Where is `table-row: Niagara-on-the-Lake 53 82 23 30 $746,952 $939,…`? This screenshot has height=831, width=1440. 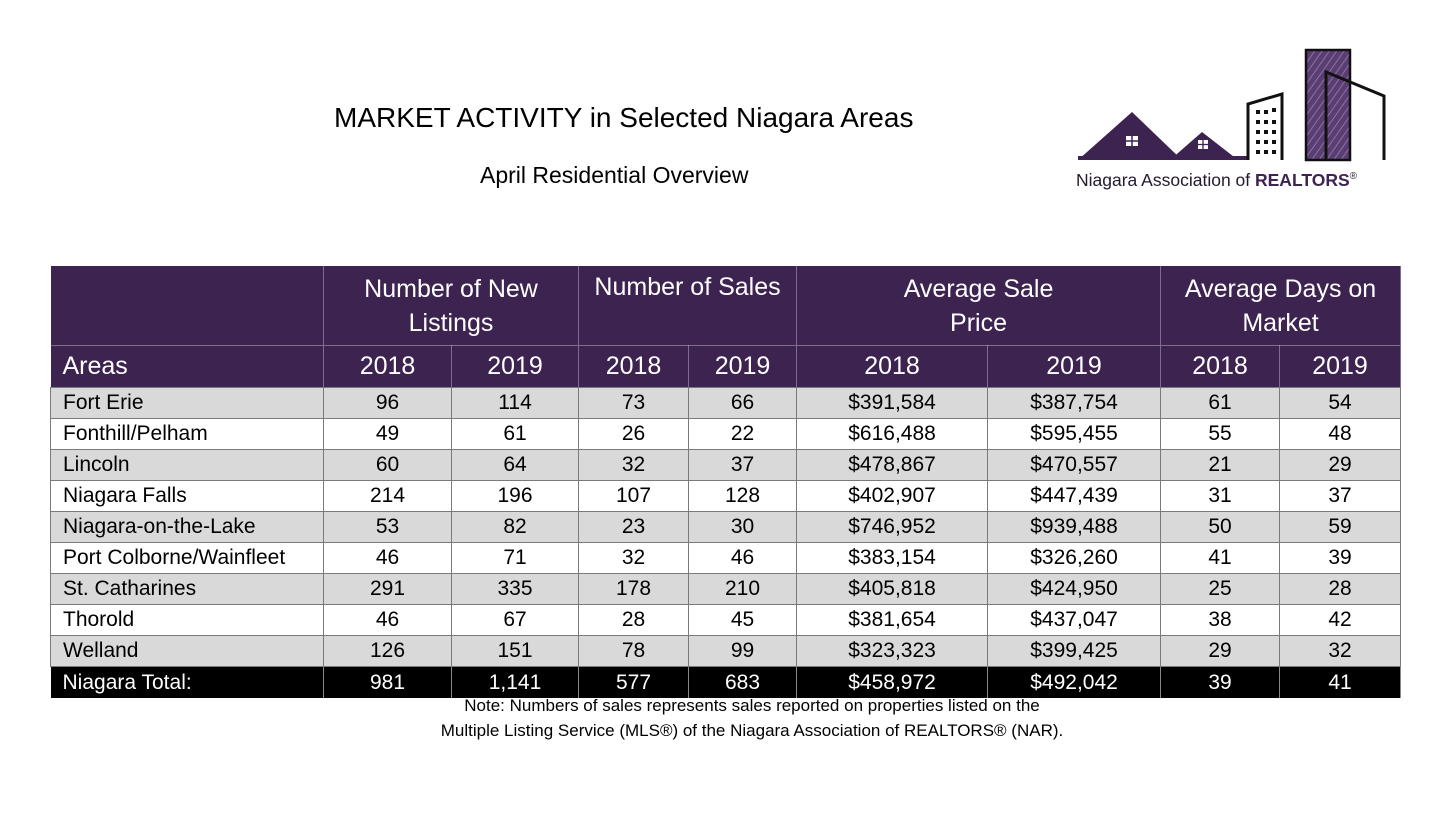
table-row: Niagara-on-the-Lake 53 82 23 30 $746,952 $939,… is located at coordinates (726, 527).